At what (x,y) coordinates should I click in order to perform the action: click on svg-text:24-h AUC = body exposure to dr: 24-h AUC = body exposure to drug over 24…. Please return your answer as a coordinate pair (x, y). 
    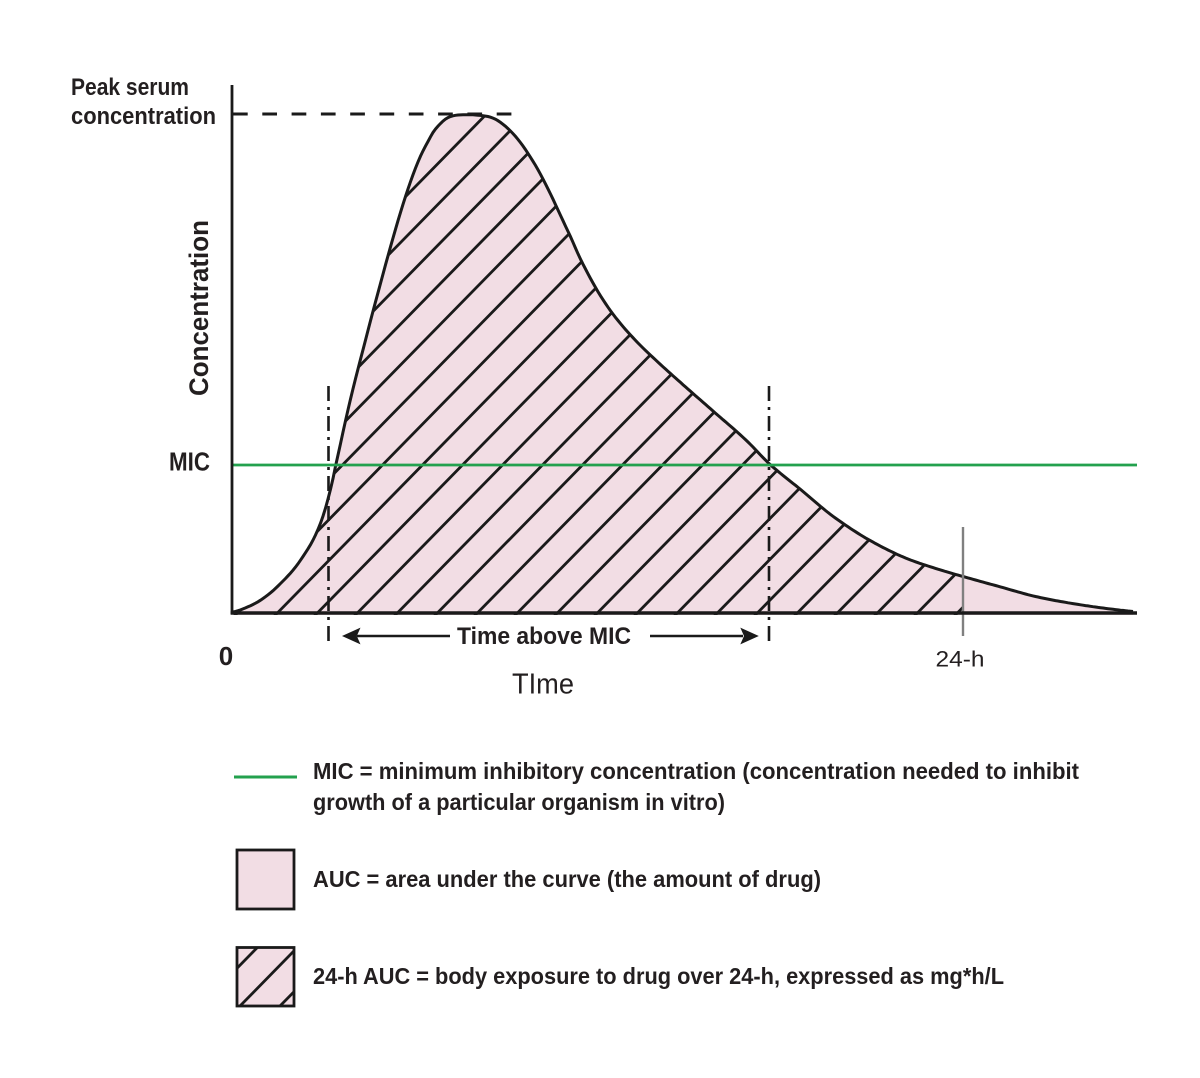
    Looking at the image, I should click on (658, 976).